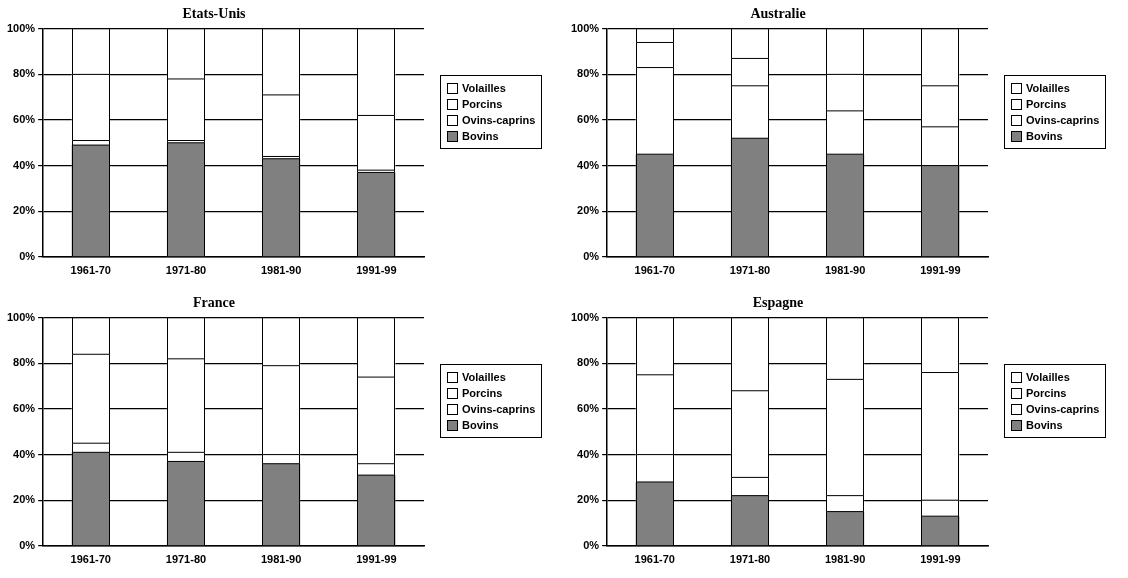 The width and height of the screenshot is (1128, 578). I want to click on chart-title: Espagne, so click(778, 303).